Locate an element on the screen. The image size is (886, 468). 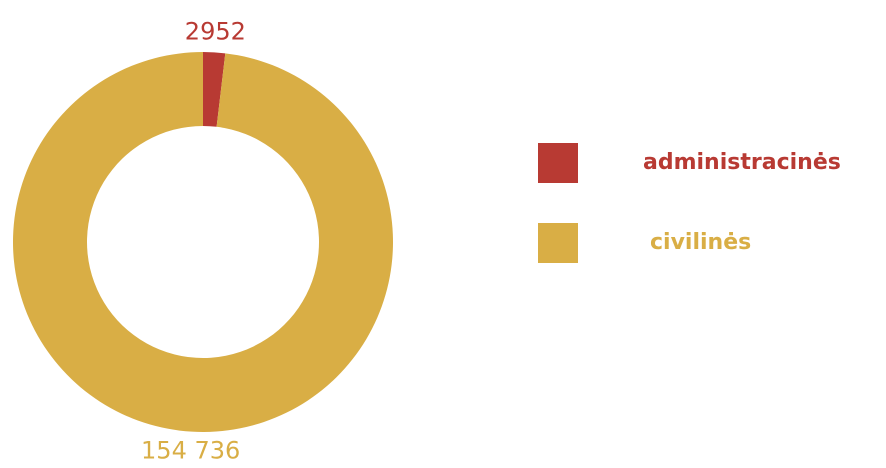
legend-text: administracinės is located at coordinates (742, 162).